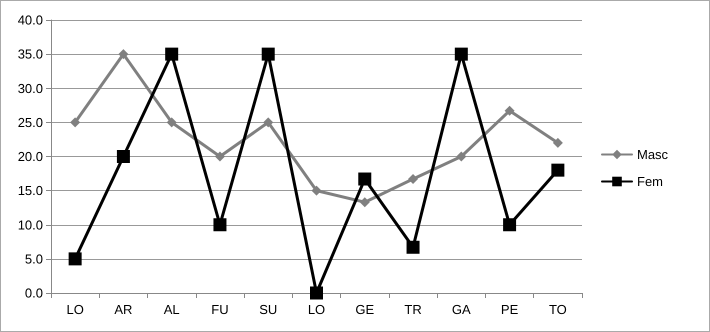 The width and height of the screenshot is (710, 332). Describe the element at coordinates (650, 181) in the screenshot. I see `legend-label: Fem` at that location.